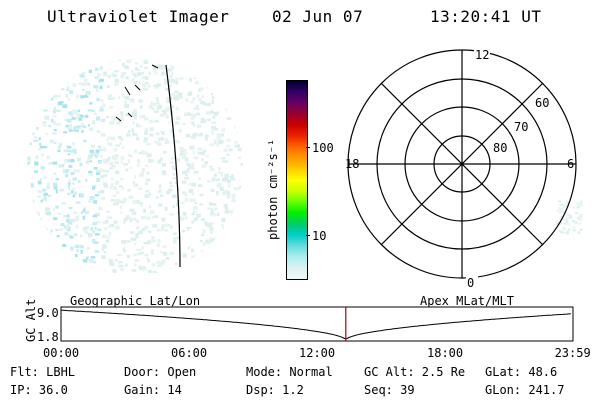 The height and width of the screenshot is (400, 600). I want to click on colorbar-tick-10: 10, so click(319, 236).